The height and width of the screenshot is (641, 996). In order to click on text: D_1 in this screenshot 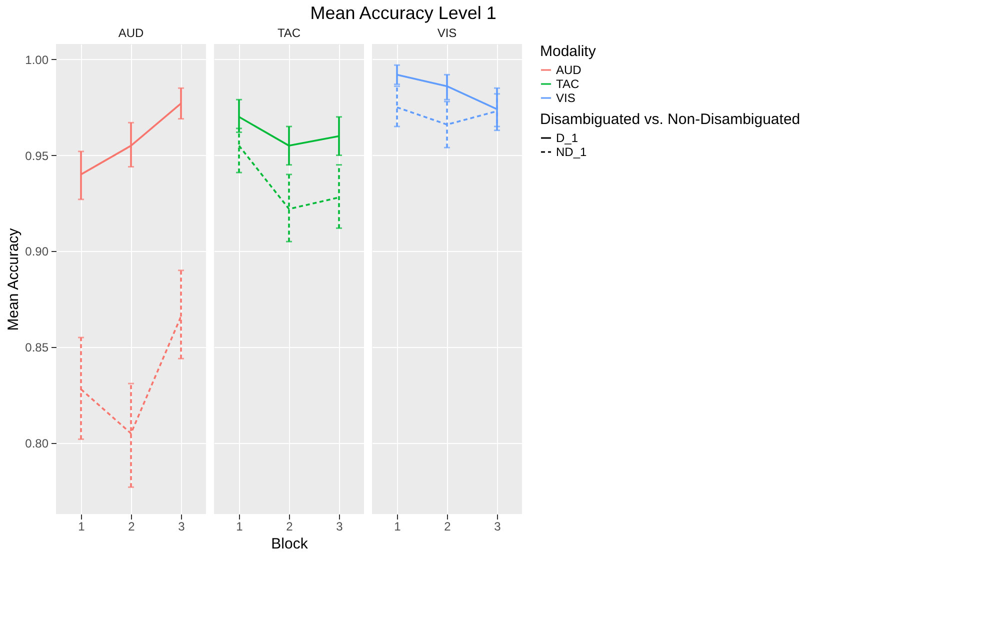, I will do `click(567, 138)`.